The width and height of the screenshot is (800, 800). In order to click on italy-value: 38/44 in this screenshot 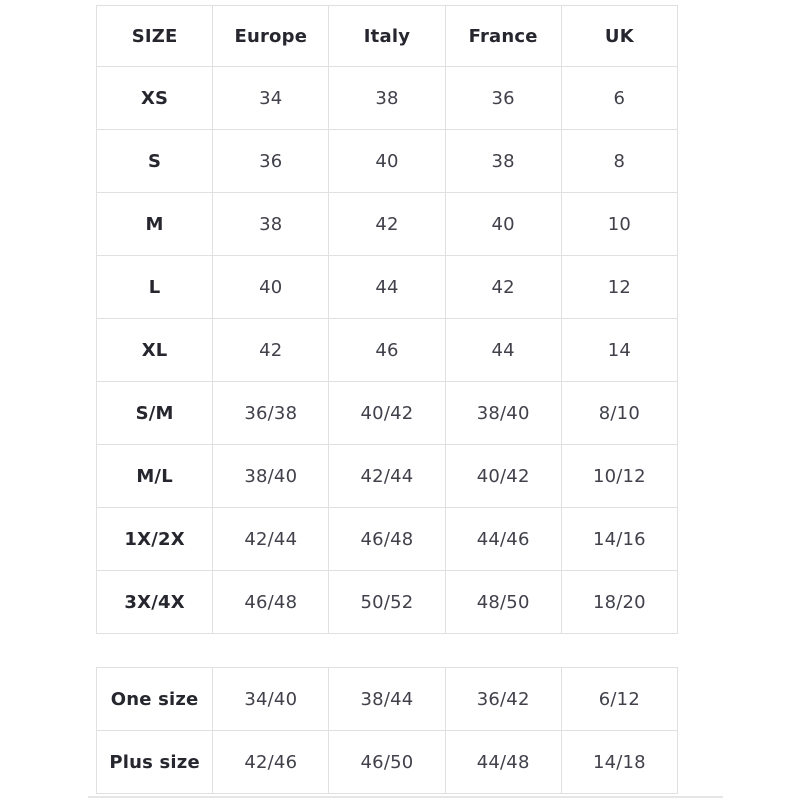, I will do `click(387, 699)`.